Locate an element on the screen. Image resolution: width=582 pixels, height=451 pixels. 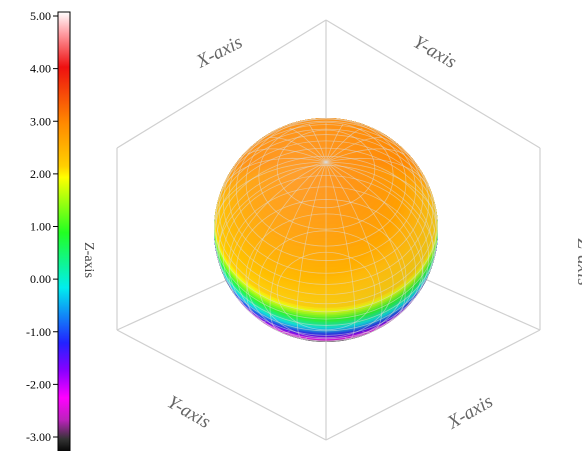
colorbar-ticks: 5.00 4.00 3.00 2.00 1.00 0.00 -1.00 -2.00 -3.00 is located at coordinates (42, 226).